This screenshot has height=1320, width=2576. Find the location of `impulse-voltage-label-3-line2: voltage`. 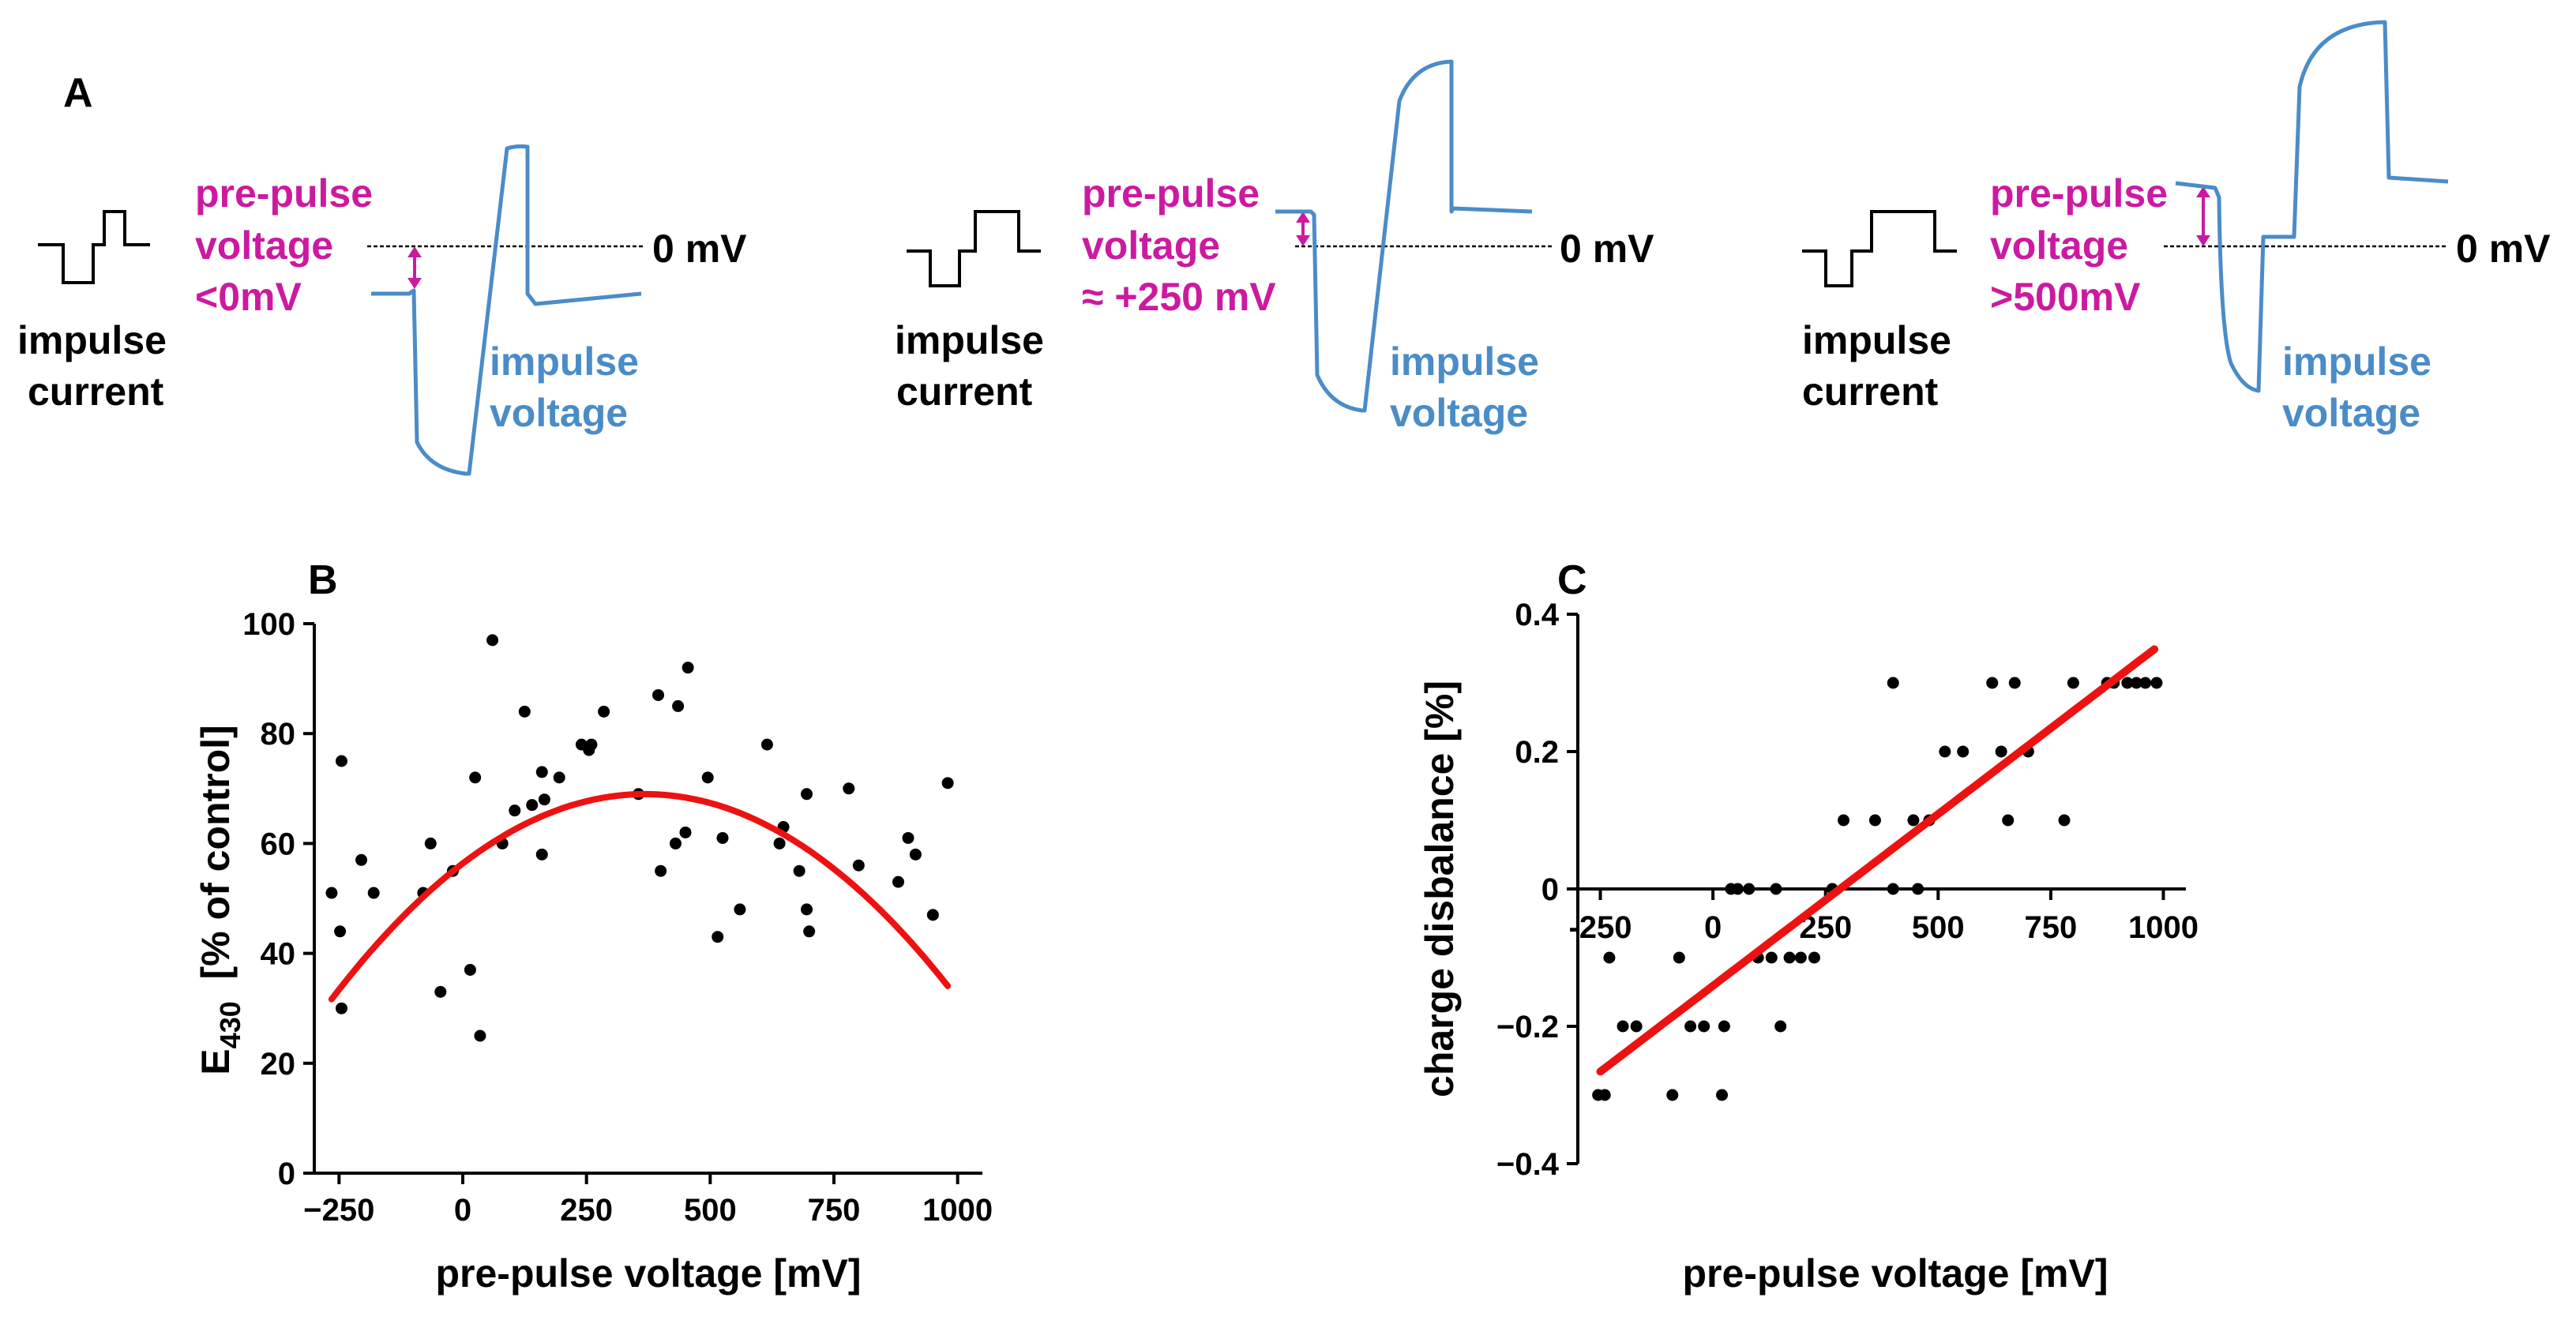

impulse-voltage-label-3-line2: voltage is located at coordinates (2351, 413).